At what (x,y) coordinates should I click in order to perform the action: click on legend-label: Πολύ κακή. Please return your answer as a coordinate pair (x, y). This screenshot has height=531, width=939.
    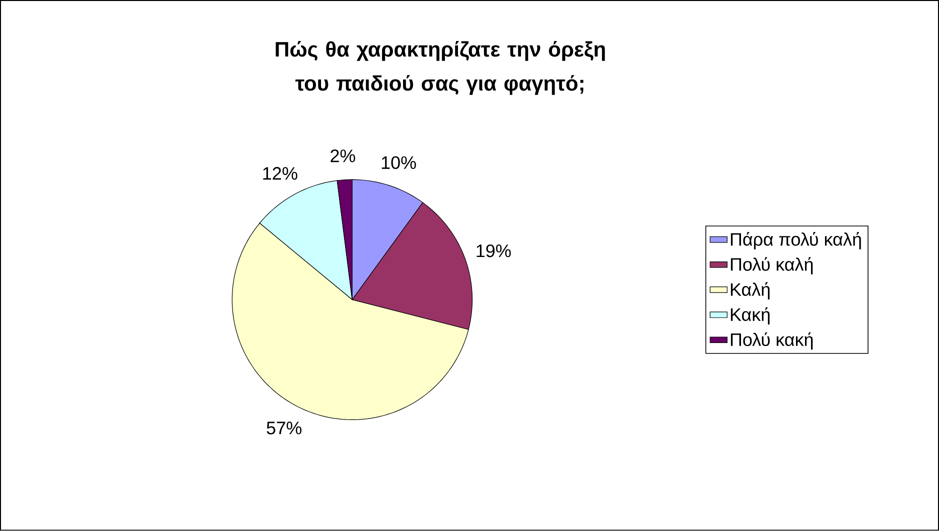
    Looking at the image, I should click on (771, 341).